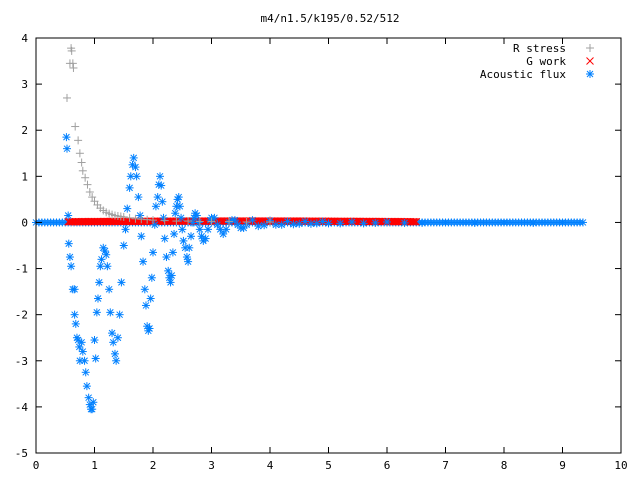  What do you see at coordinates (523, 74) in the screenshot?
I see `legend-label-acoustic-flux: Acoustic flux` at bounding box center [523, 74].